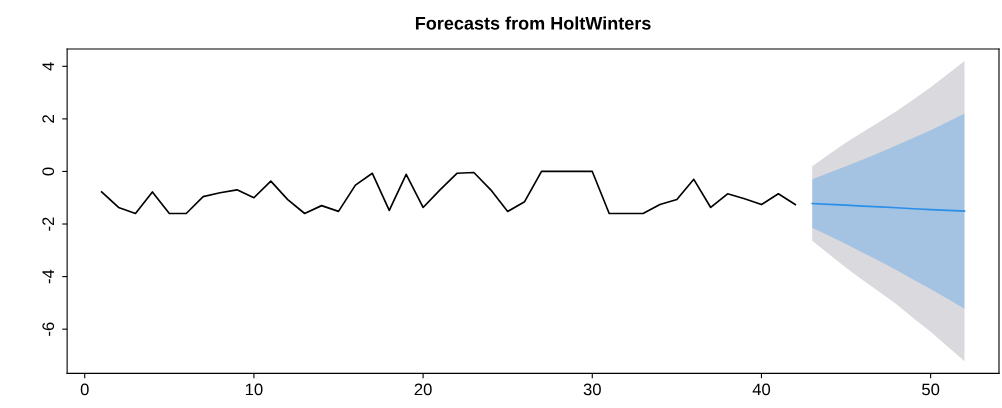  Describe the element at coordinates (254, 389) in the screenshot. I see `x-tick-label: 10` at that location.